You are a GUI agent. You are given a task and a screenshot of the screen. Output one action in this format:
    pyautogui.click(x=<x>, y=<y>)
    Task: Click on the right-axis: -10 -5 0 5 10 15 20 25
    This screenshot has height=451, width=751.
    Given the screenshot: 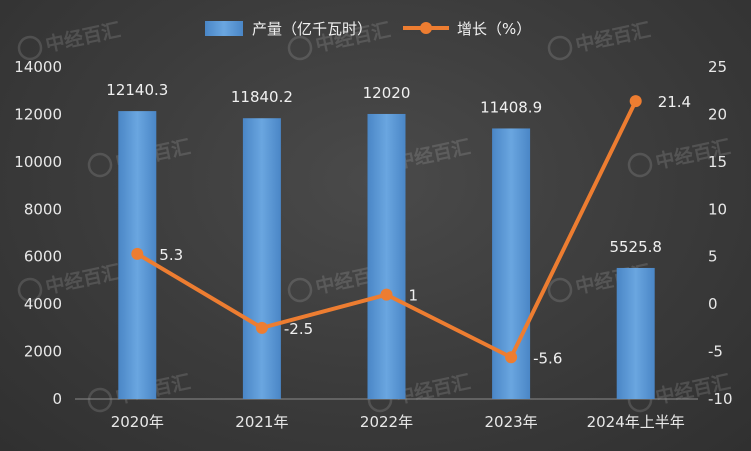 What is the action you would take?
    pyautogui.click(x=720, y=233)
    